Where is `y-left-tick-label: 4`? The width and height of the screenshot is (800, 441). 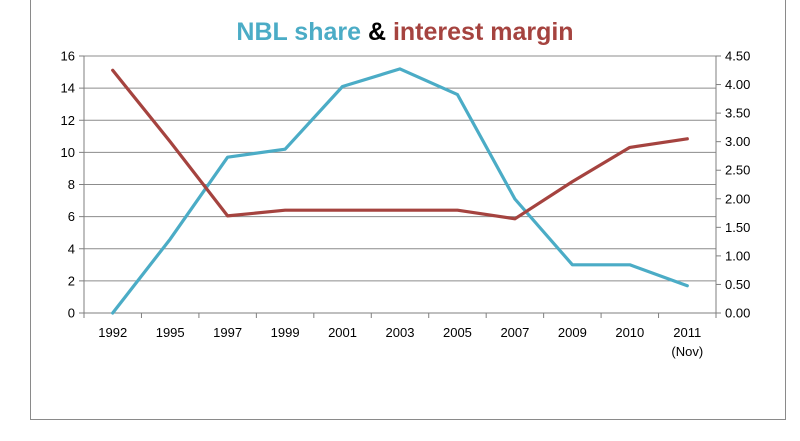 y-left-tick-label: 4 is located at coordinates (71, 248).